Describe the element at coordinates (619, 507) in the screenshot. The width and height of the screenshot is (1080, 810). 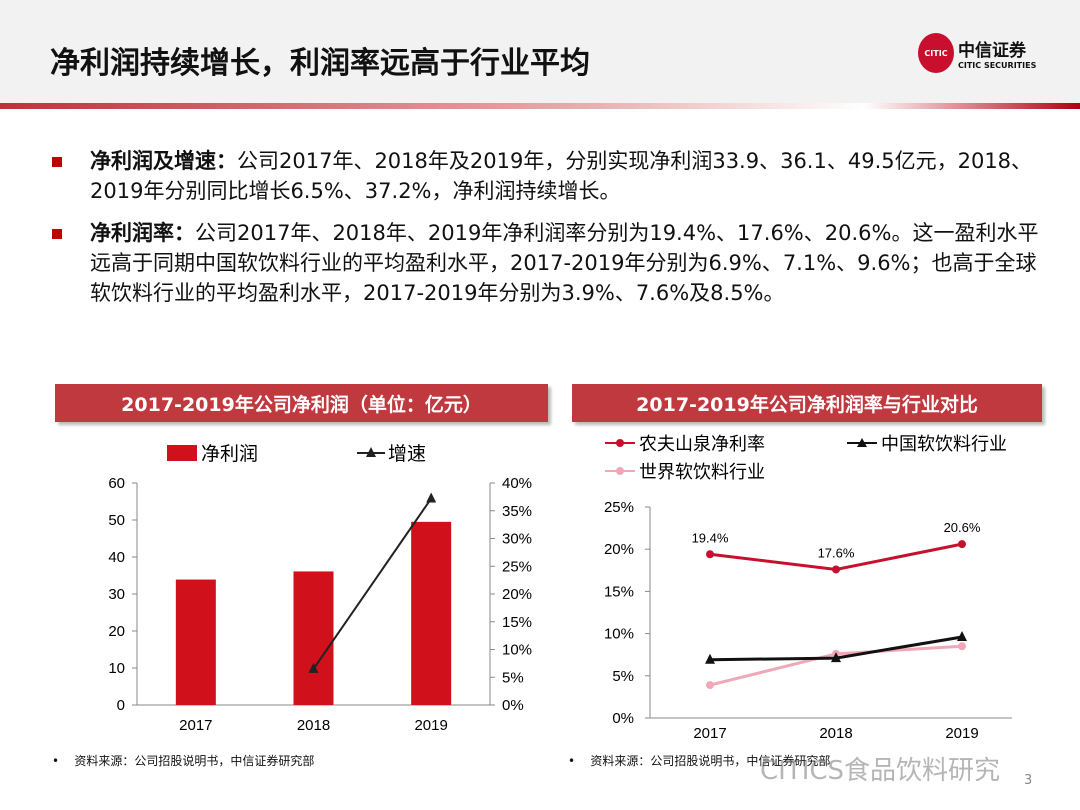
I see `y-tick-label: 25%` at that location.